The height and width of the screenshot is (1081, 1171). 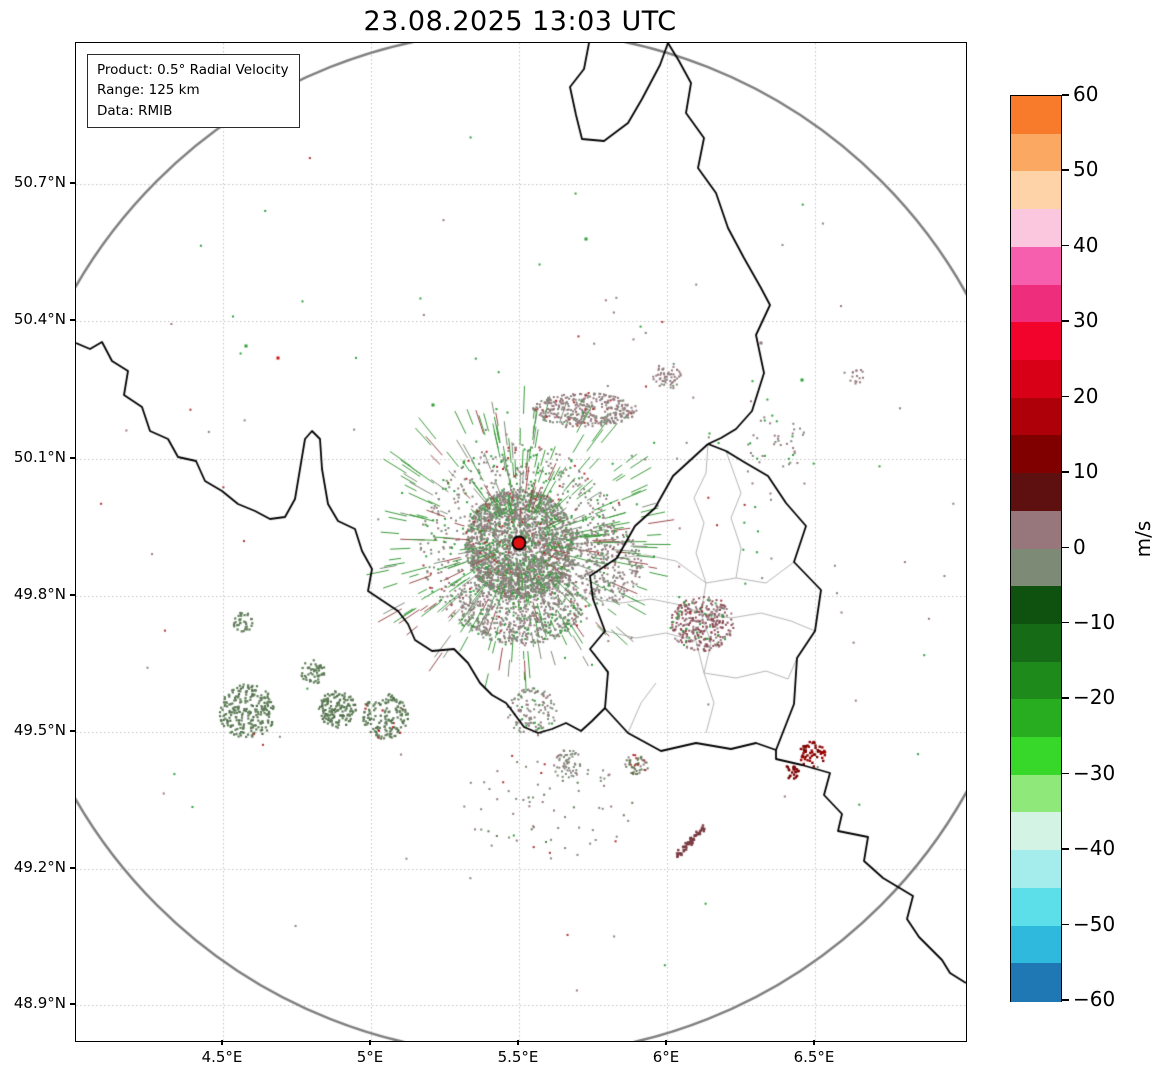 I want to click on lat-tick-label: 50.1°N, so click(x=39, y=457).